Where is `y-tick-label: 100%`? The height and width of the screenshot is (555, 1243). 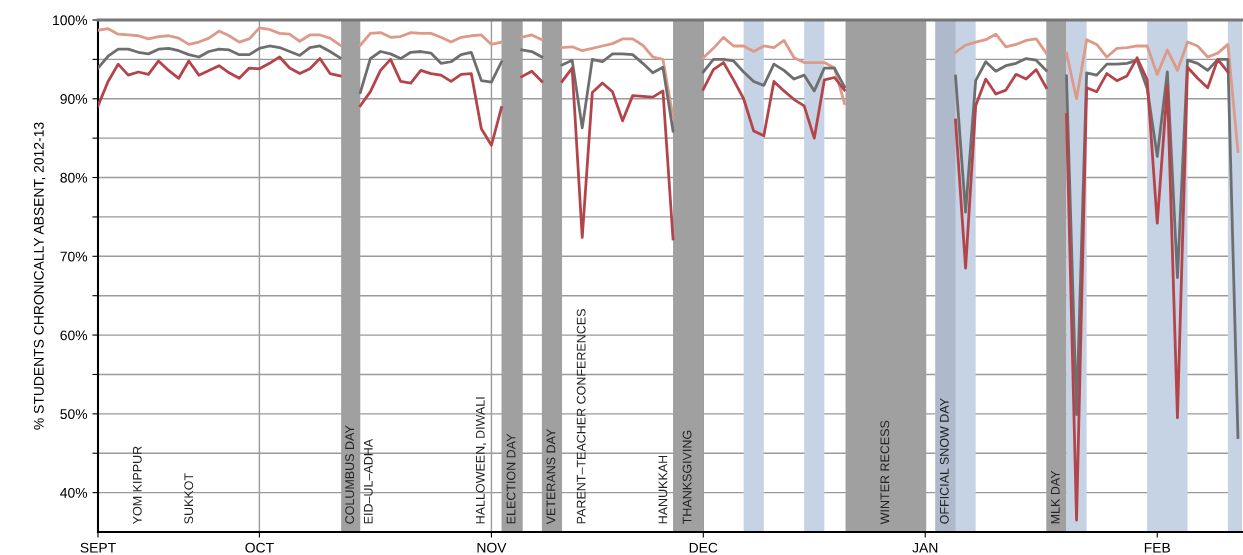 y-tick-label: 100% is located at coordinates (70, 20).